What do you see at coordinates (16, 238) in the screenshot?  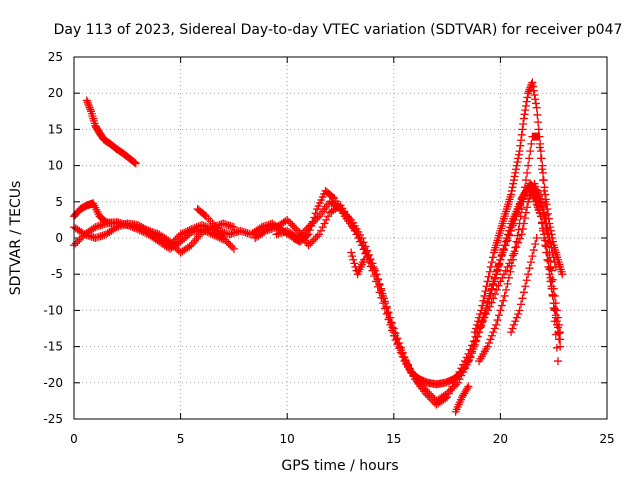 I see `y-axis-title: SDTVAR / TECUs` at bounding box center [16, 238].